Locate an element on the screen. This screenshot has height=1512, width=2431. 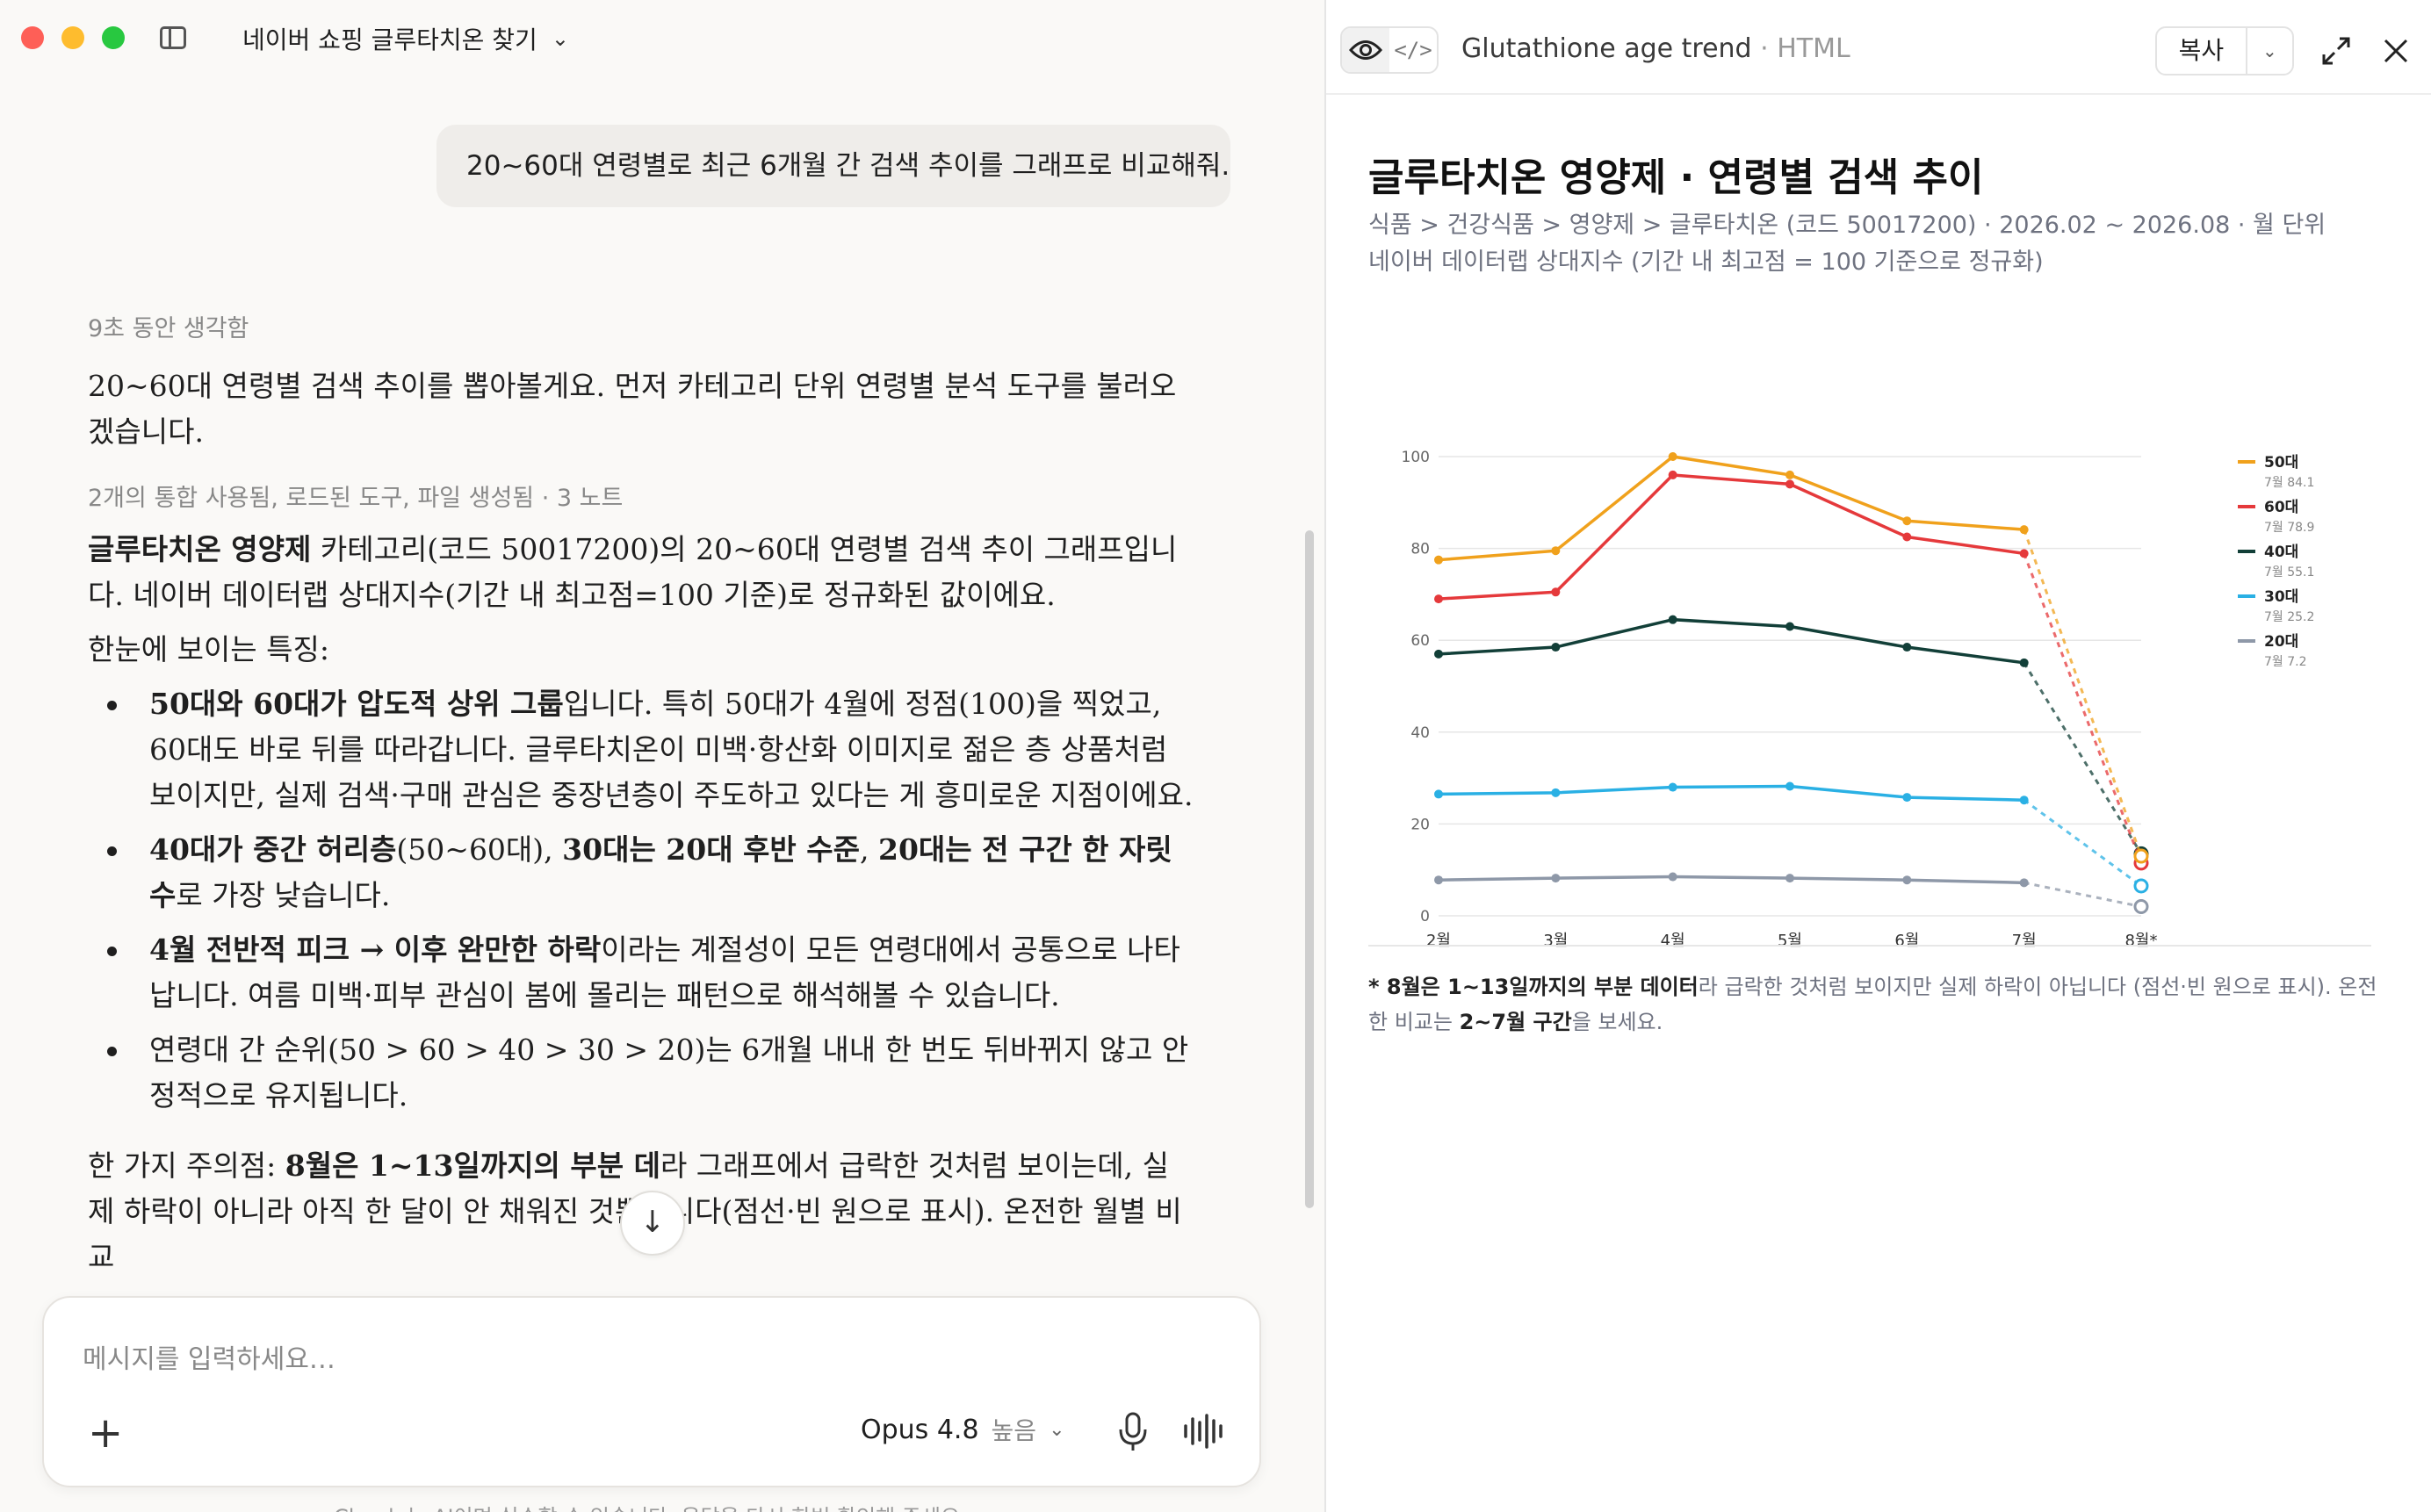
x-tick-label: 5월 is located at coordinates (1790, 941).